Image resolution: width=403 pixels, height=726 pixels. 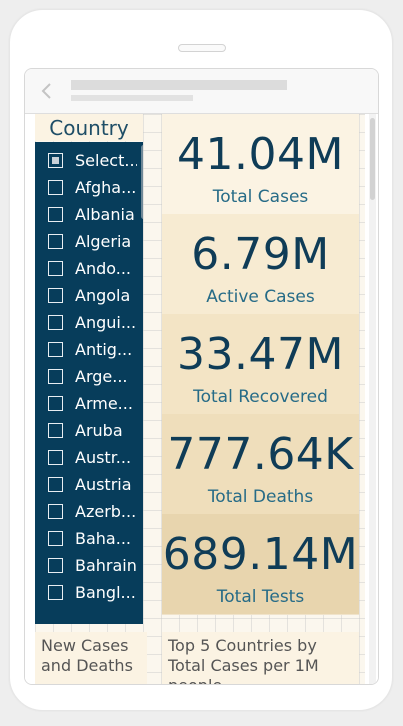 I want to click on kpi-label: Total Tests, so click(x=260, y=597).